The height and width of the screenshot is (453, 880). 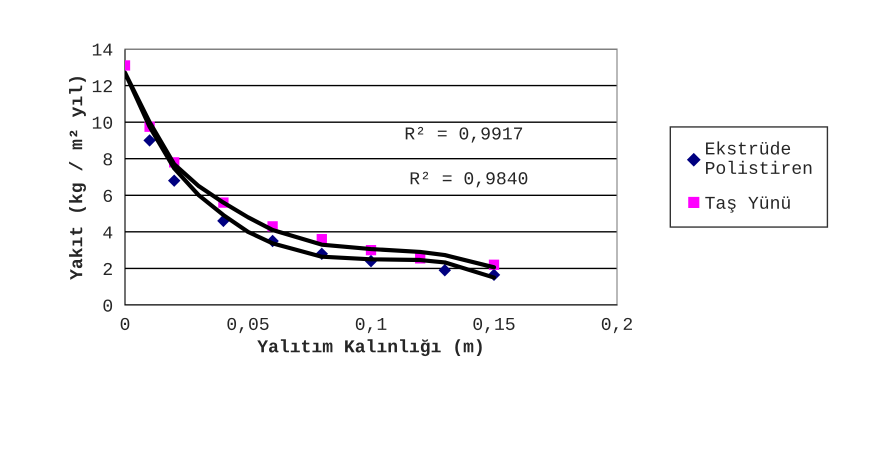 What do you see at coordinates (464, 134) in the screenshot?
I see `annotation: R² = 0,9917` at bounding box center [464, 134].